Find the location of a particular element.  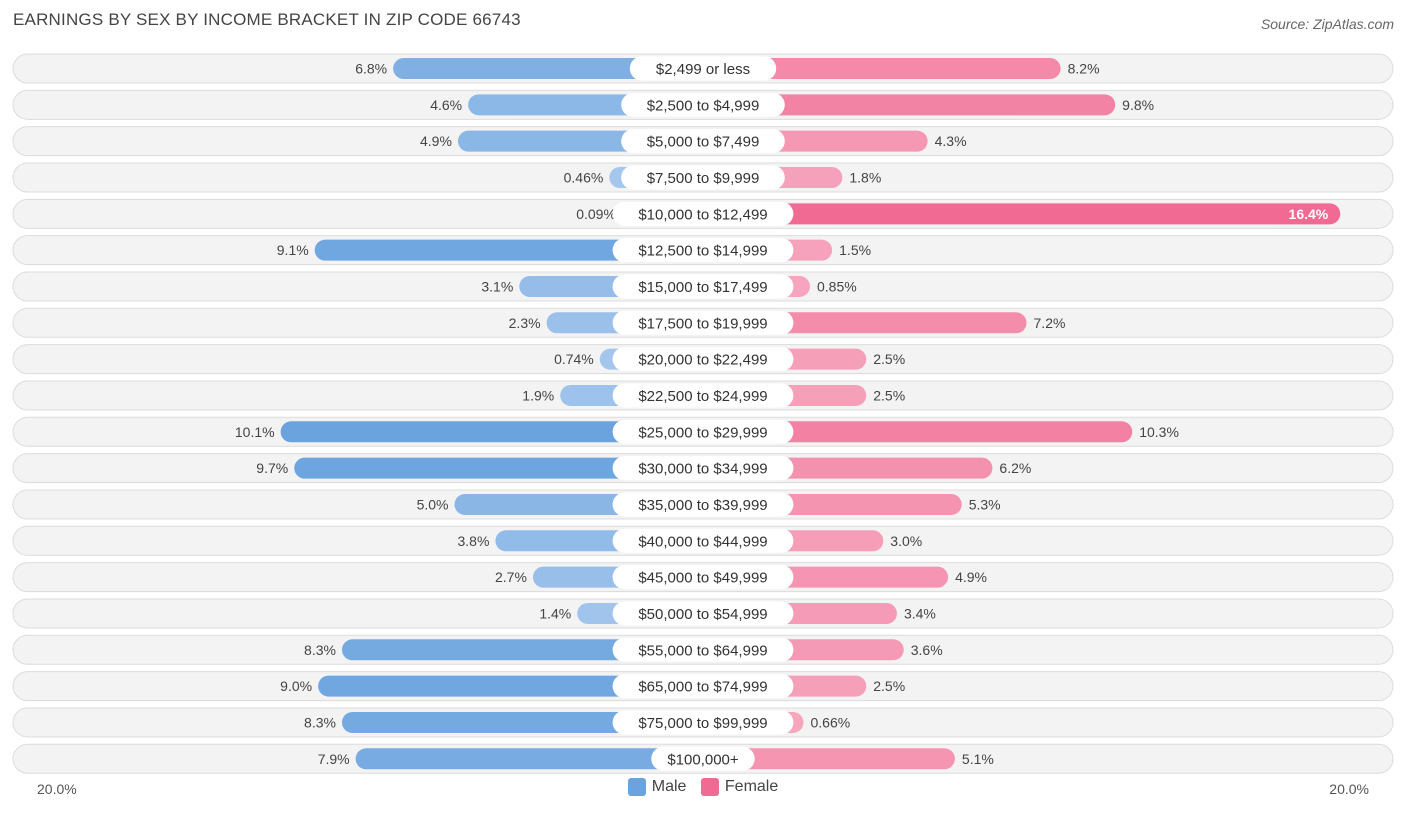

axis-right-label: 20.0% is located at coordinates (1349, 789).